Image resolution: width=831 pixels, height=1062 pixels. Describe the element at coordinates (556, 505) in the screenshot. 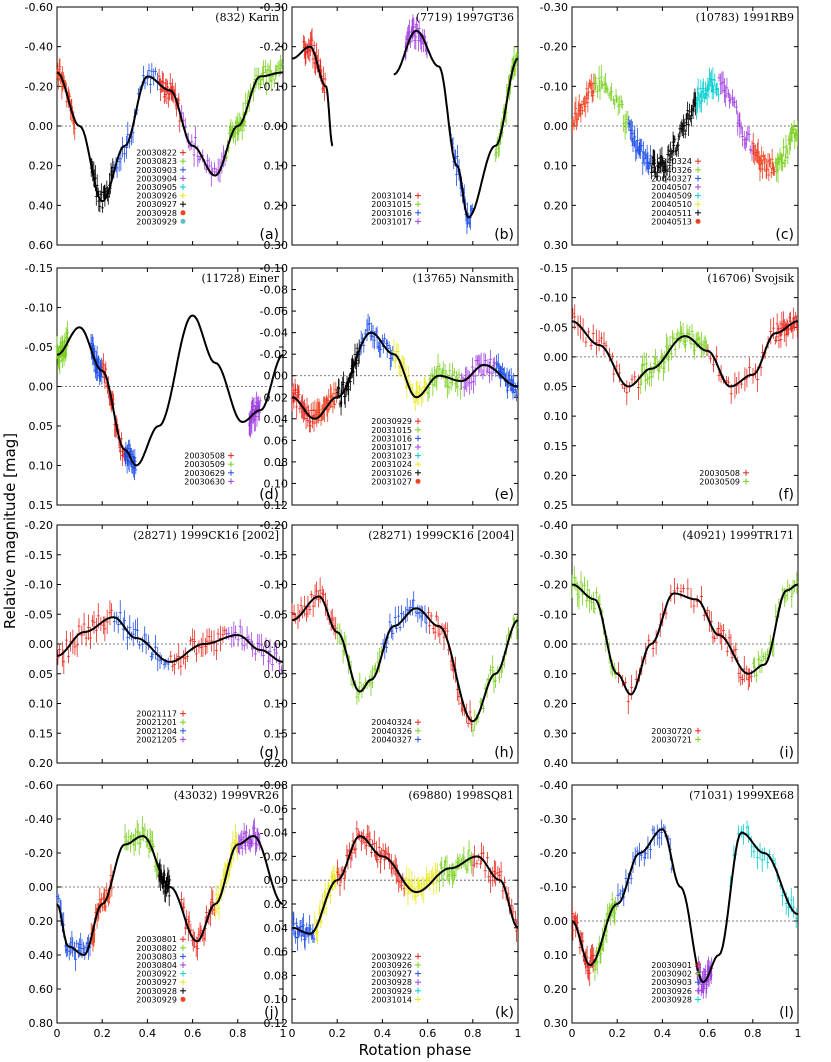

I see `y-tick-label: 0.25` at that location.